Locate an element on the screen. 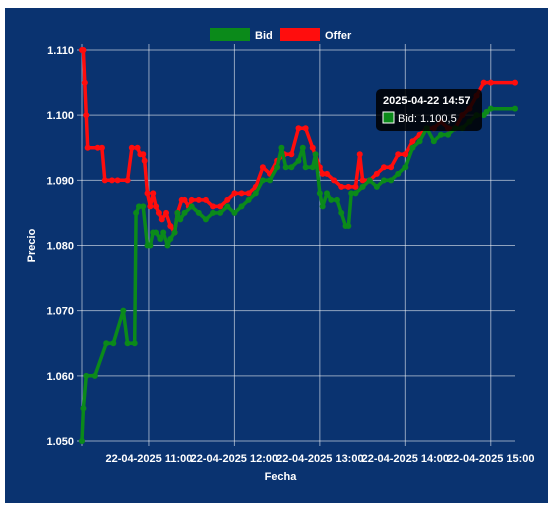 The width and height of the screenshot is (554, 505). y-axis-title: Precio is located at coordinates (32, 245).